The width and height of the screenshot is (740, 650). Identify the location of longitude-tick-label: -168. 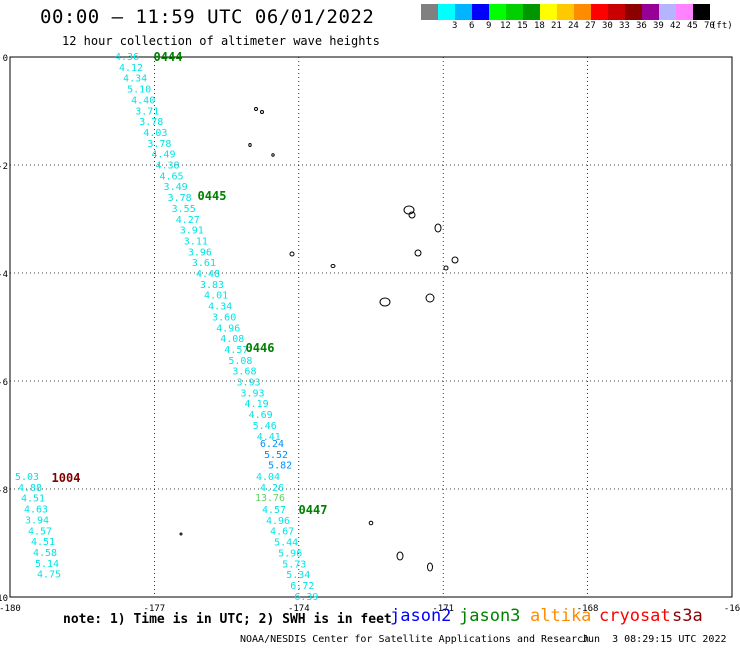
(588, 609).